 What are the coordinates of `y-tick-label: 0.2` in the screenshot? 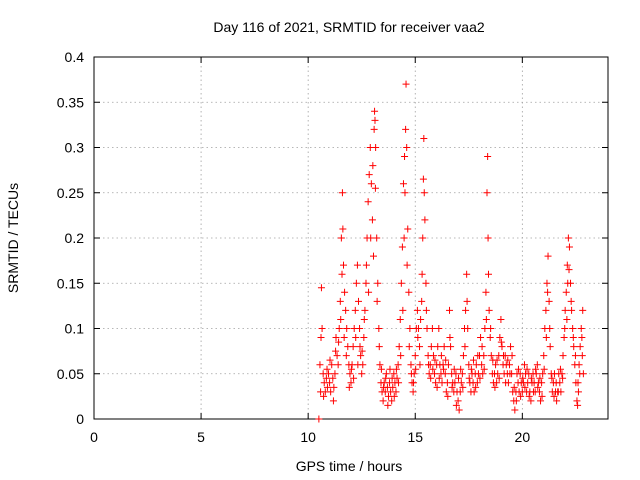 It's located at (75, 238).